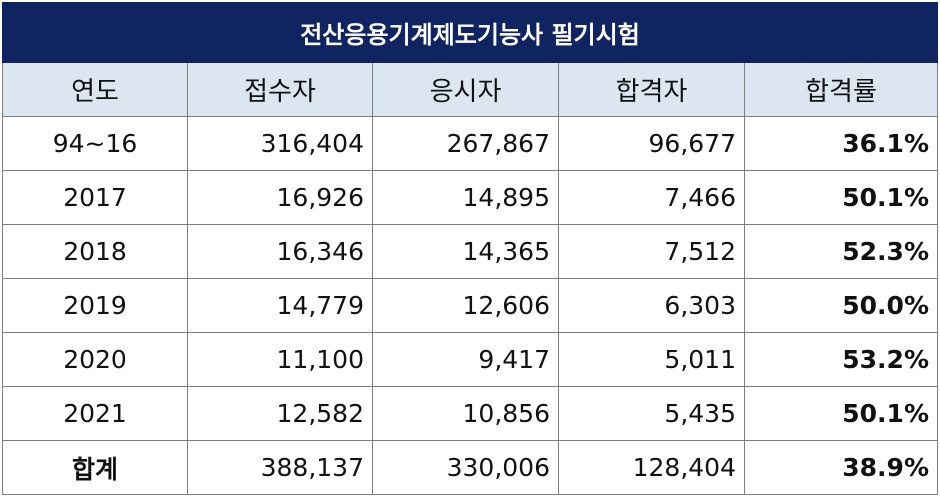 The width and height of the screenshot is (940, 501). What do you see at coordinates (95, 305) in the screenshot?
I see `cell-year: 2019` at bounding box center [95, 305].